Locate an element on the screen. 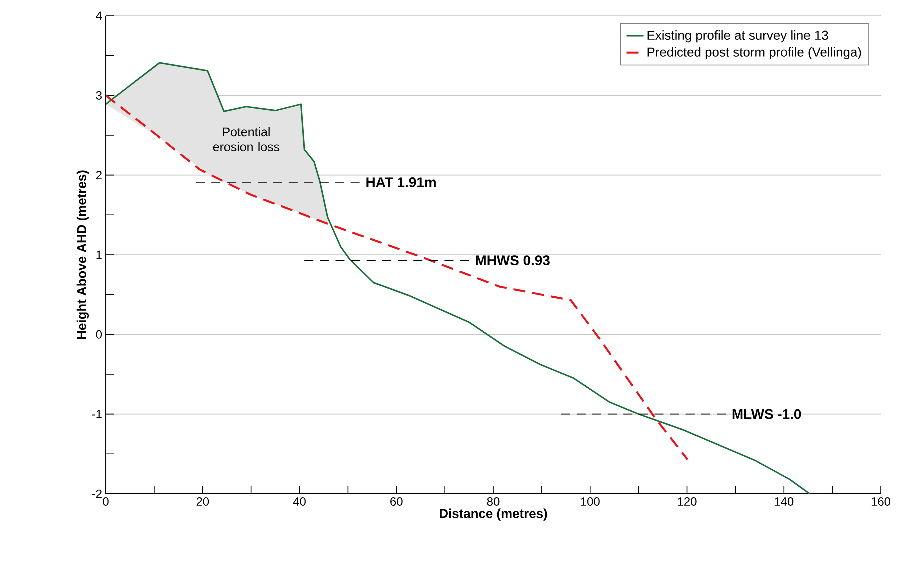 The width and height of the screenshot is (901, 582). y-tick-label: 1 is located at coordinates (99, 255).